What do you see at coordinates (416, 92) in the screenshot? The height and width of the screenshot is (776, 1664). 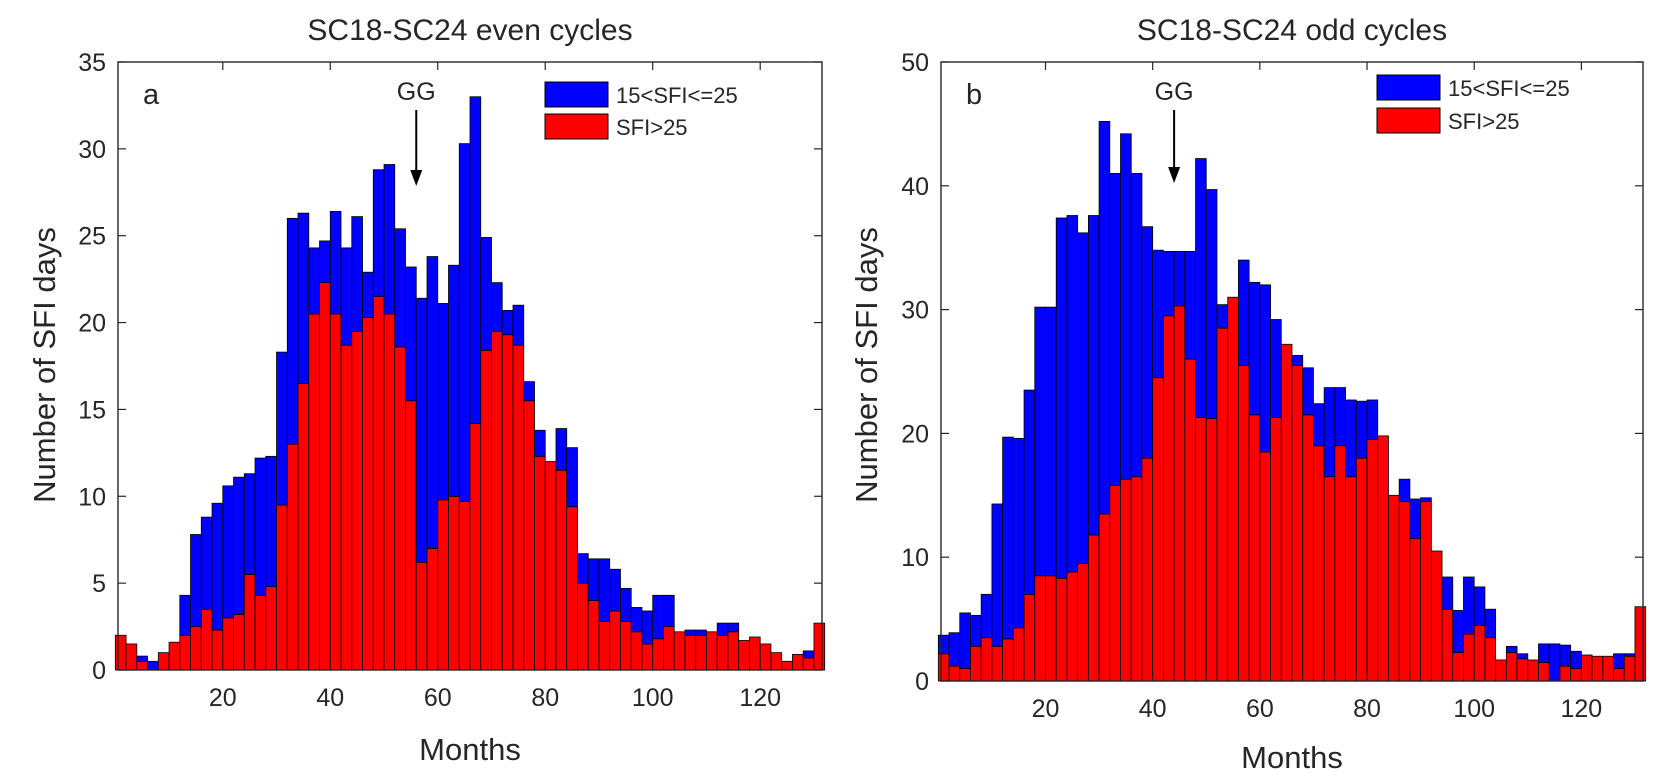 I see `panel-a-gg-label: GG` at bounding box center [416, 92].